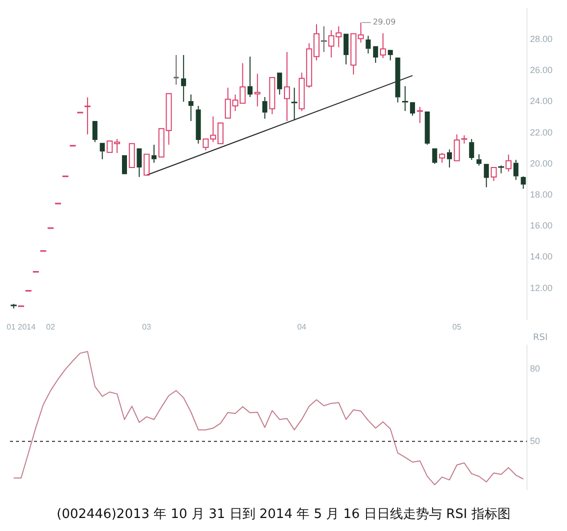 This screenshot has height=531, width=567. I want to click on x-tick-label: 02, so click(51, 327).